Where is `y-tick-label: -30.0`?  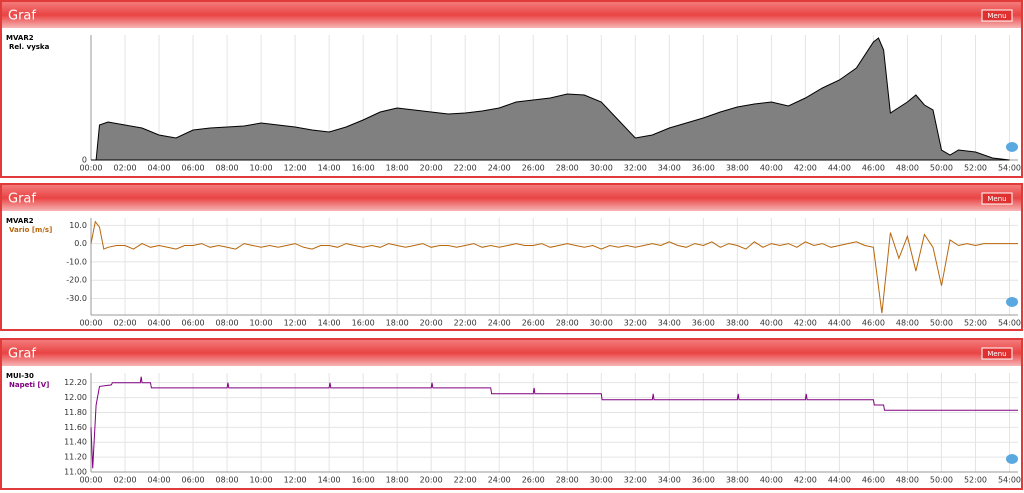
y-tick-label: -30.0 is located at coordinates (76, 298).